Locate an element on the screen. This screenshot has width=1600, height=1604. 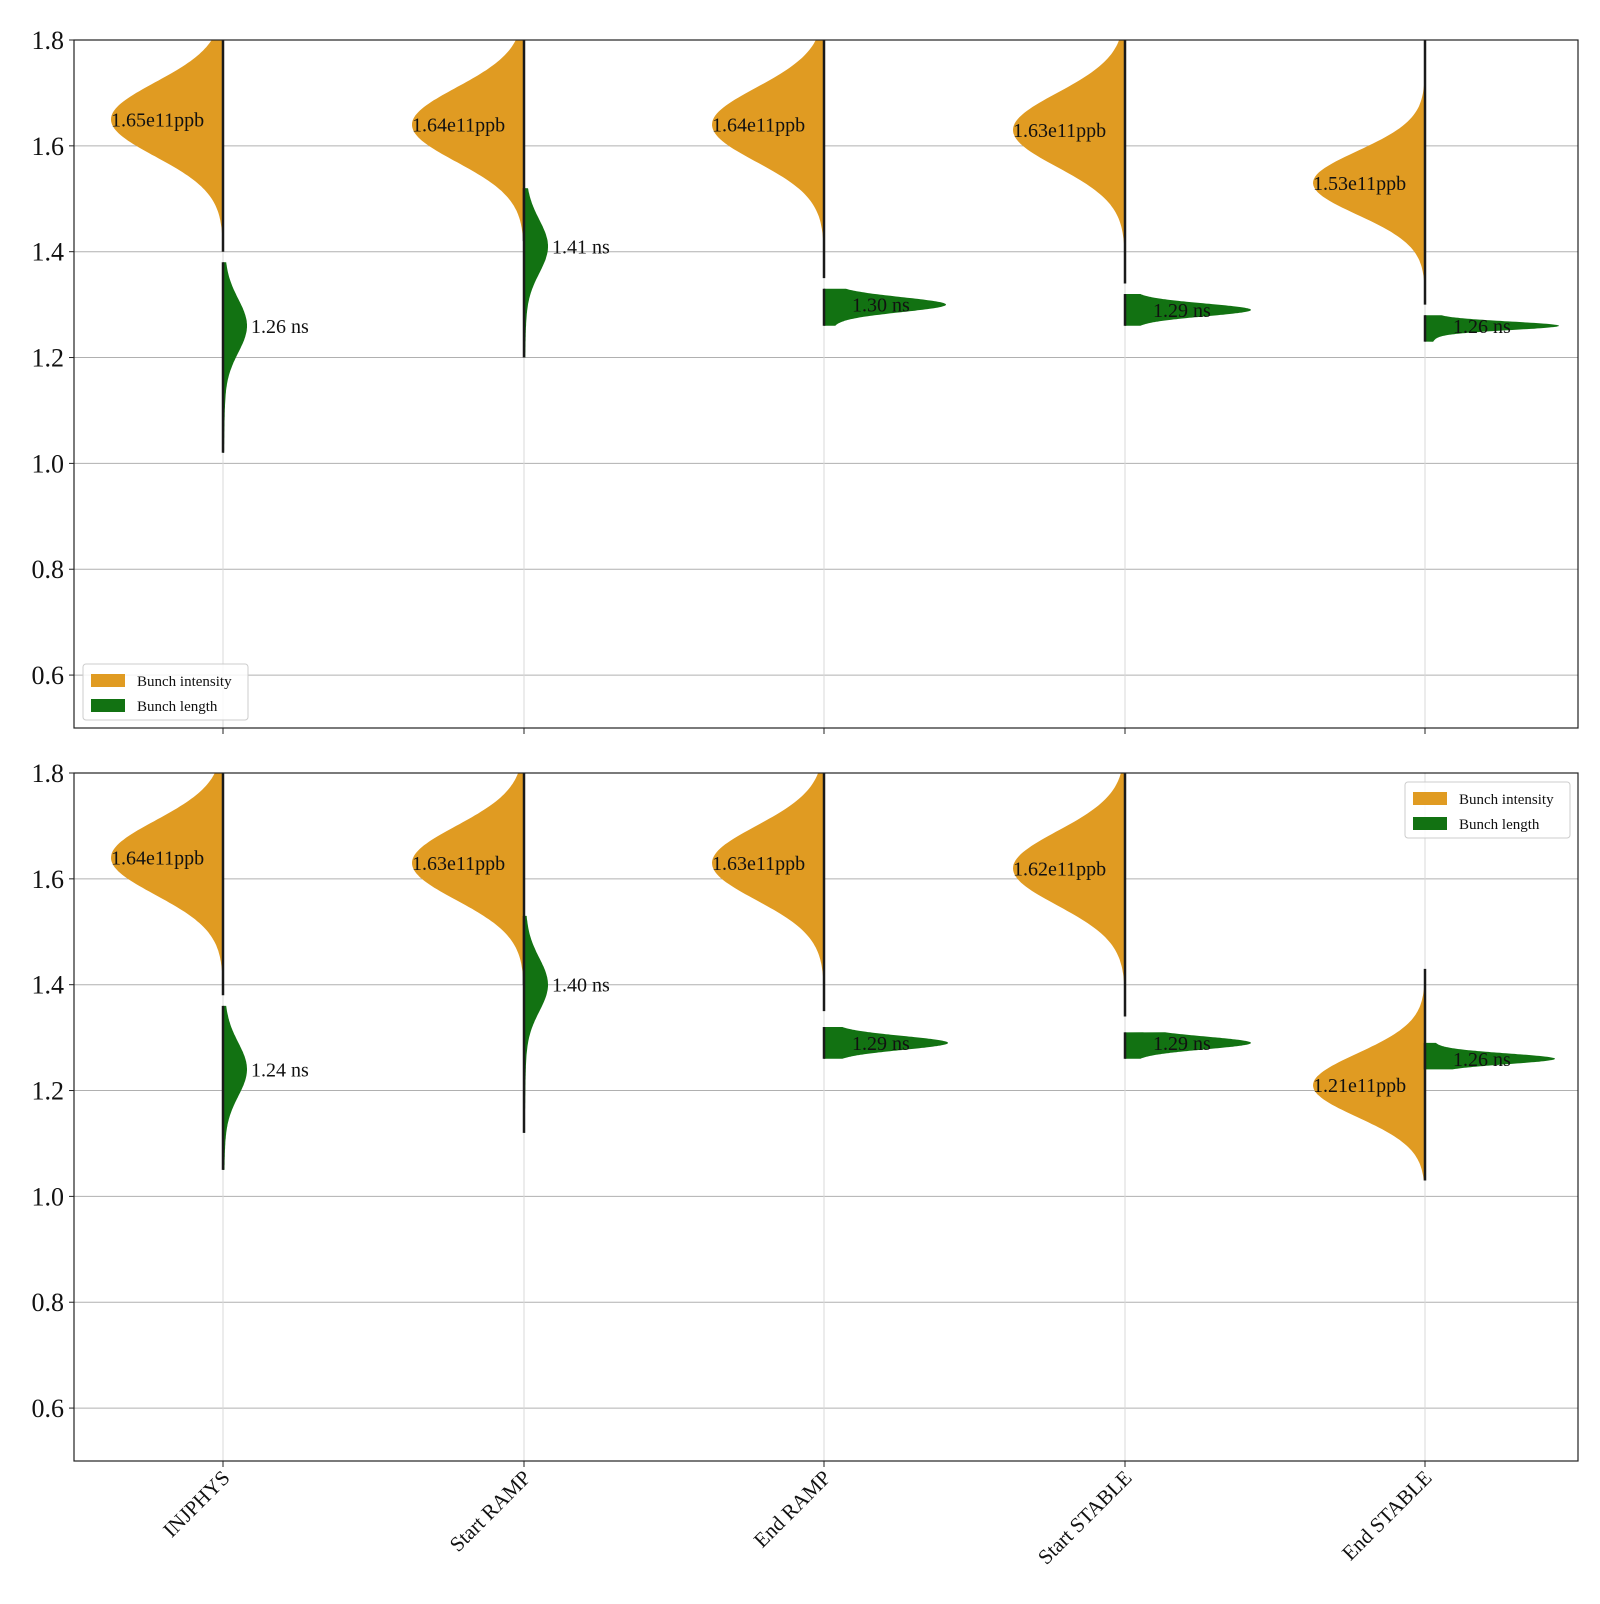
category-label: Start RAMP is located at coordinates (490, 1511).